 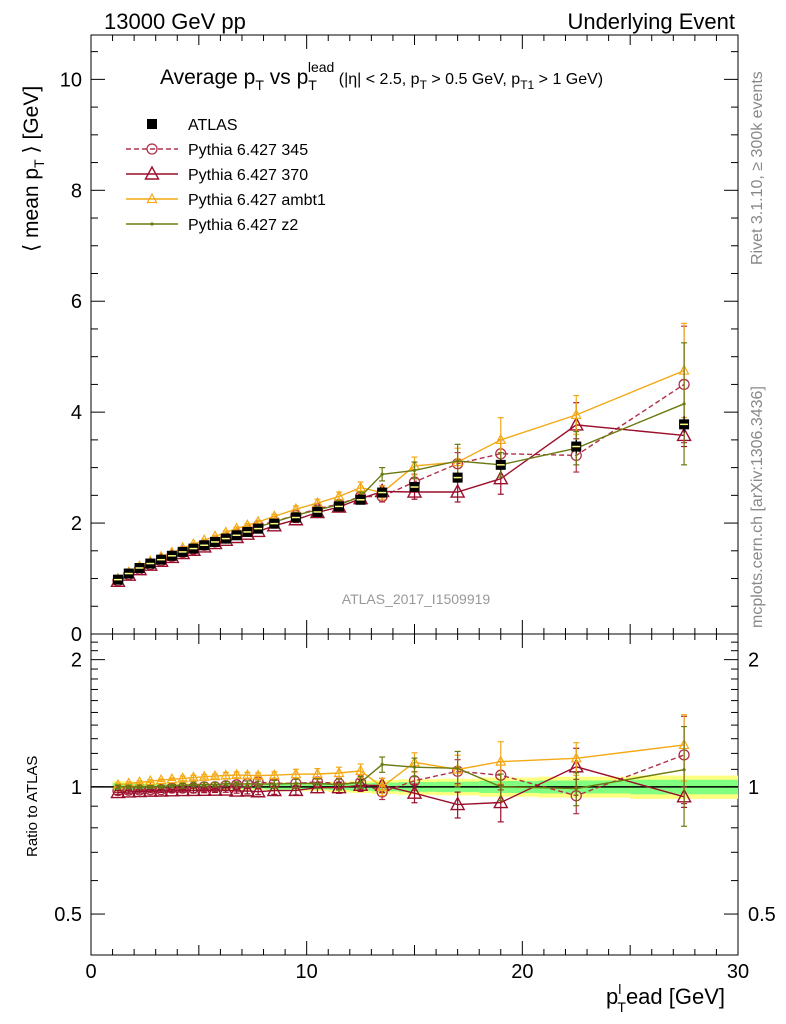 What do you see at coordinates (175, 21) in the screenshot?
I see `header-left: 13000 GeV pp` at bounding box center [175, 21].